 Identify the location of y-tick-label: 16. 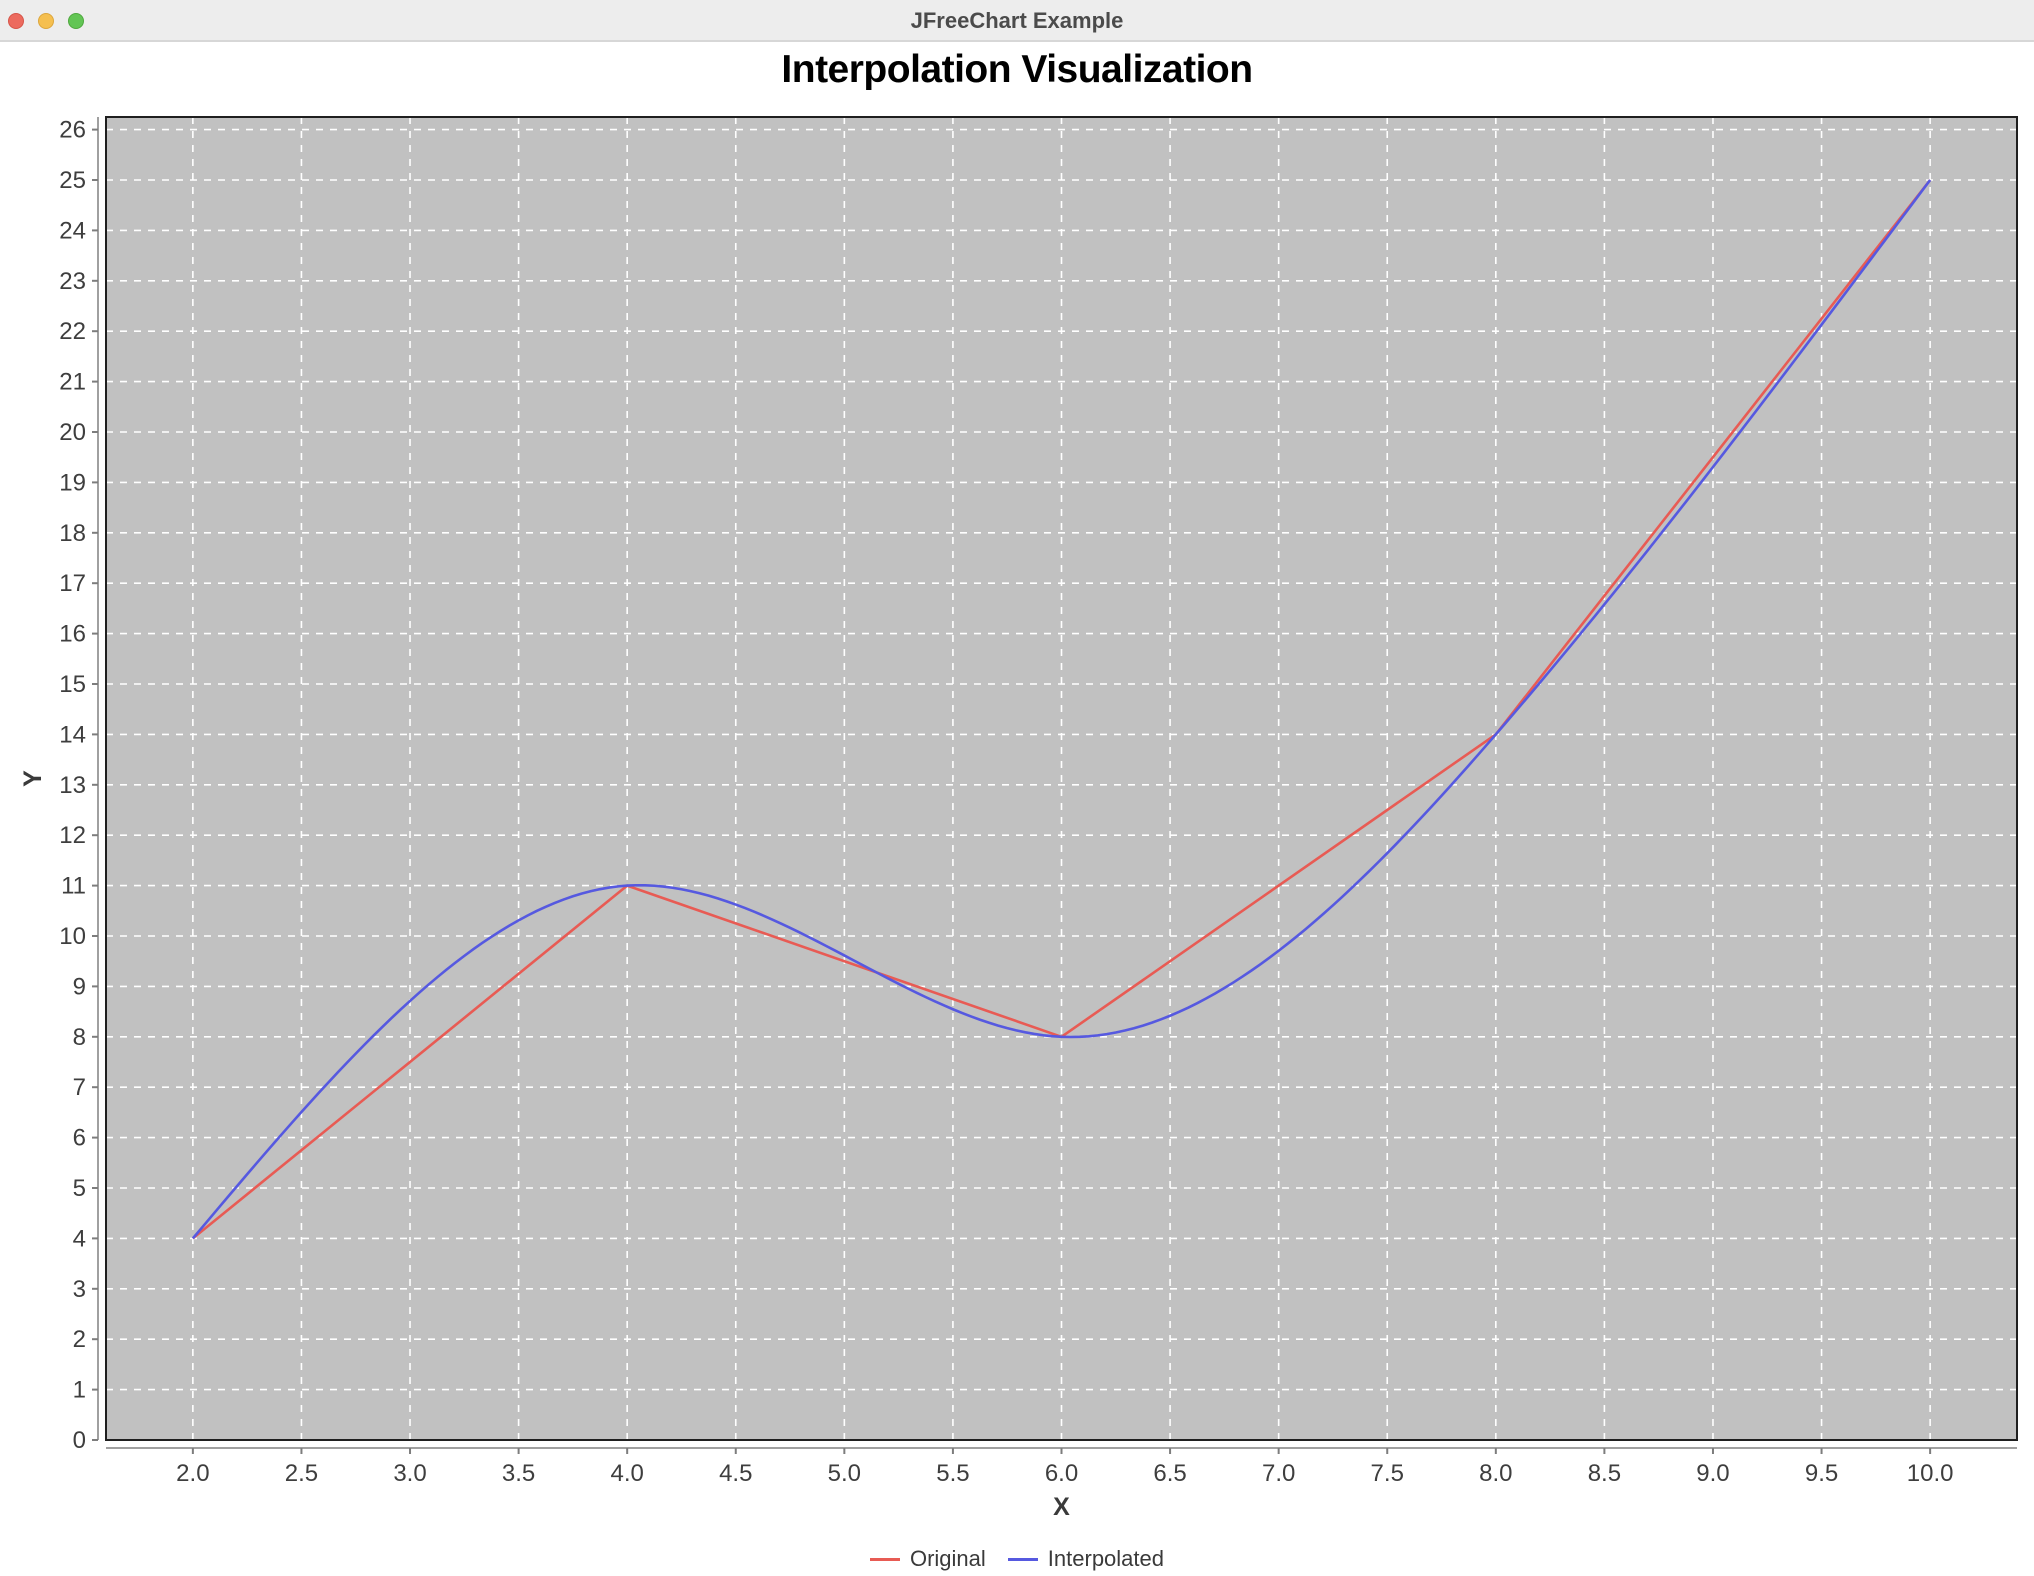
(72, 634).